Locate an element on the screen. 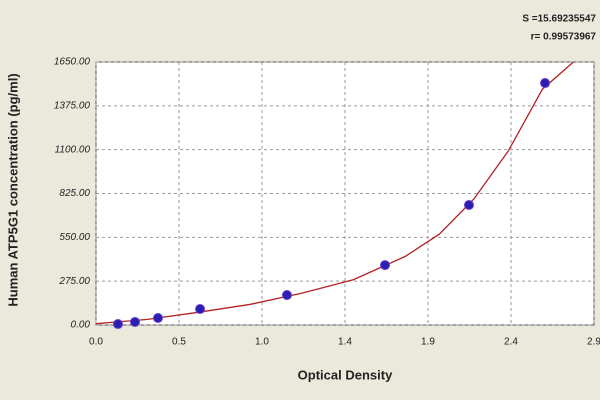 This screenshot has width=600, height=400. y-tick-label: 550.00 is located at coordinates (74, 237).